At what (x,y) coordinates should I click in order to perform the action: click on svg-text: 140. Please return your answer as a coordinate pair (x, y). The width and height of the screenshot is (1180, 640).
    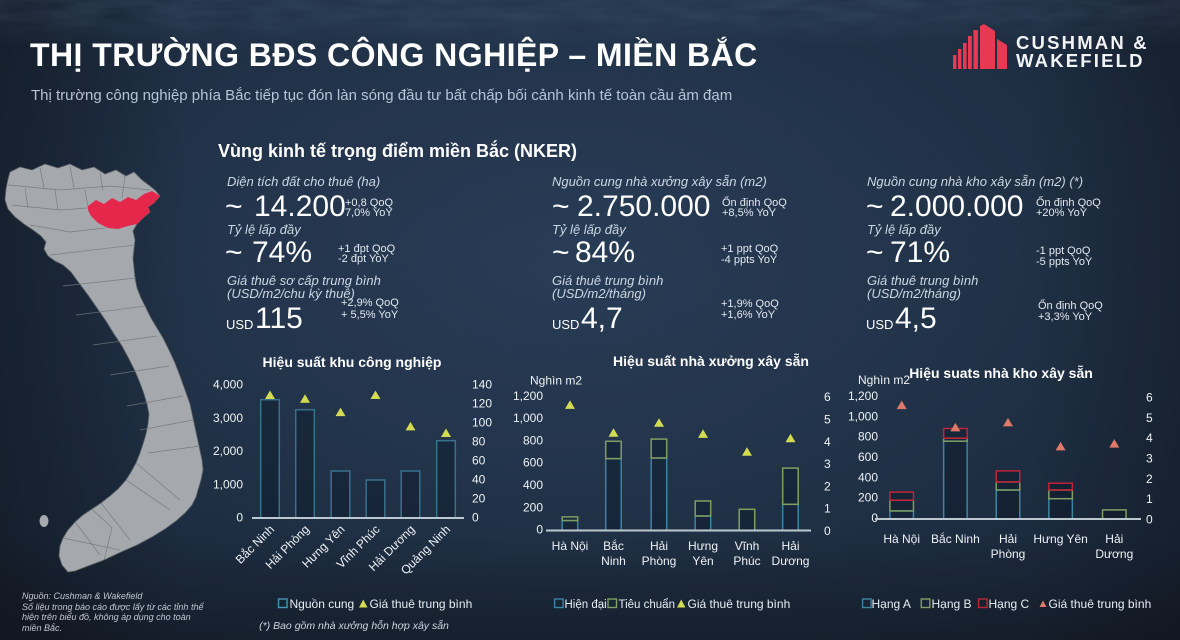
    Looking at the image, I should click on (482, 385).